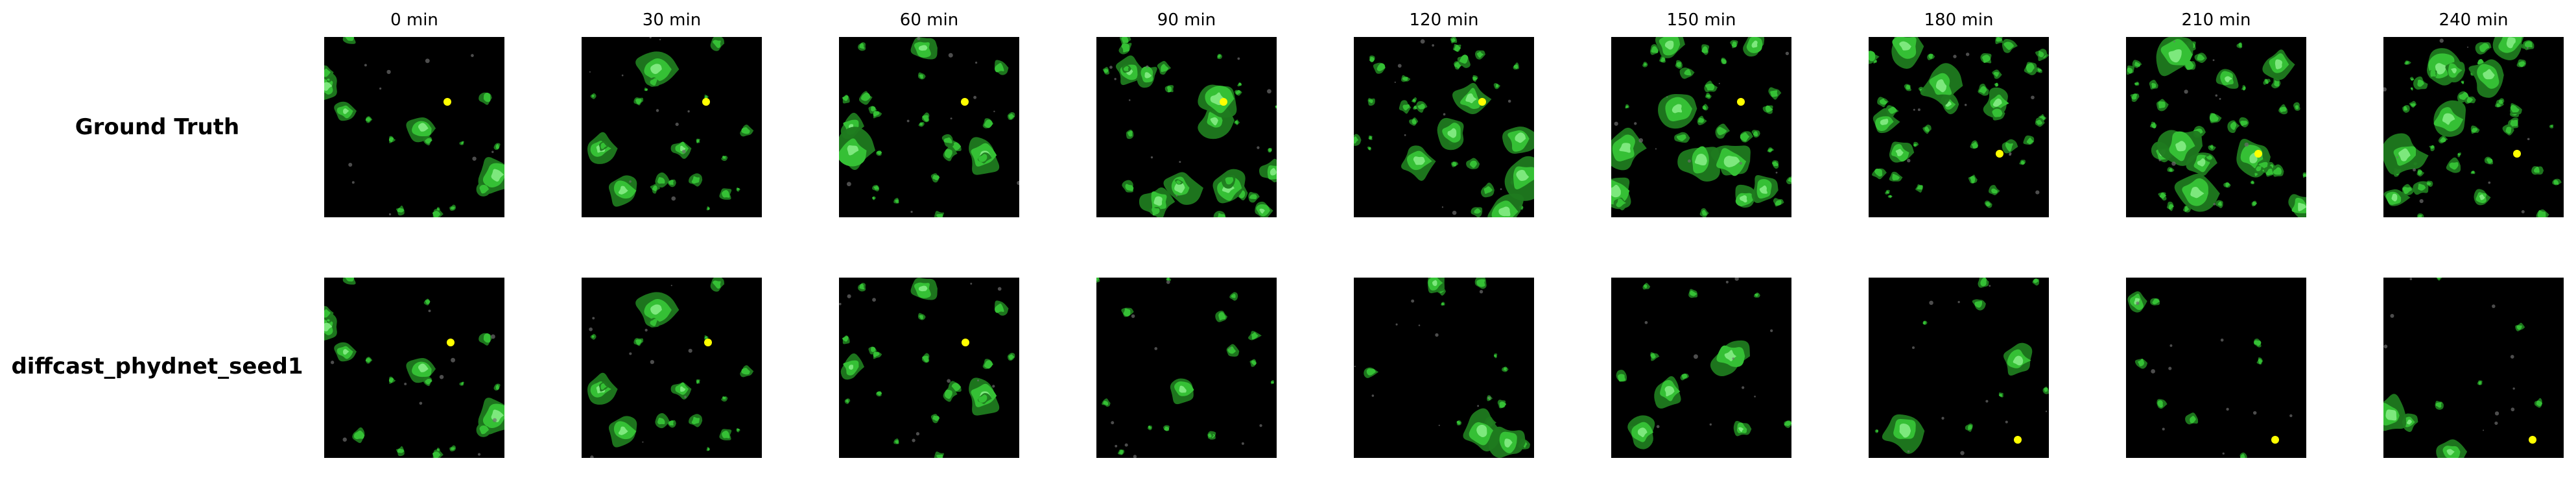 The height and width of the screenshot is (491, 2576). Describe the element at coordinates (414, 368) in the screenshot. I see `radar-frame-r1-c0` at that location.